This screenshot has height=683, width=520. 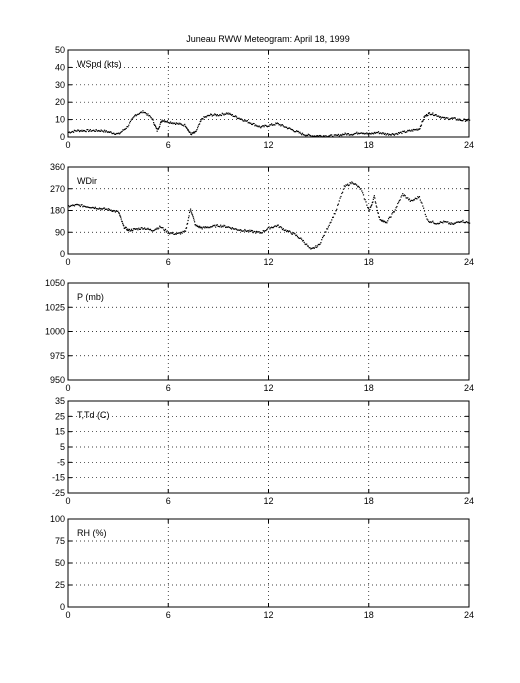 I want to click on x-tick-label: 12, so click(x=268, y=501).